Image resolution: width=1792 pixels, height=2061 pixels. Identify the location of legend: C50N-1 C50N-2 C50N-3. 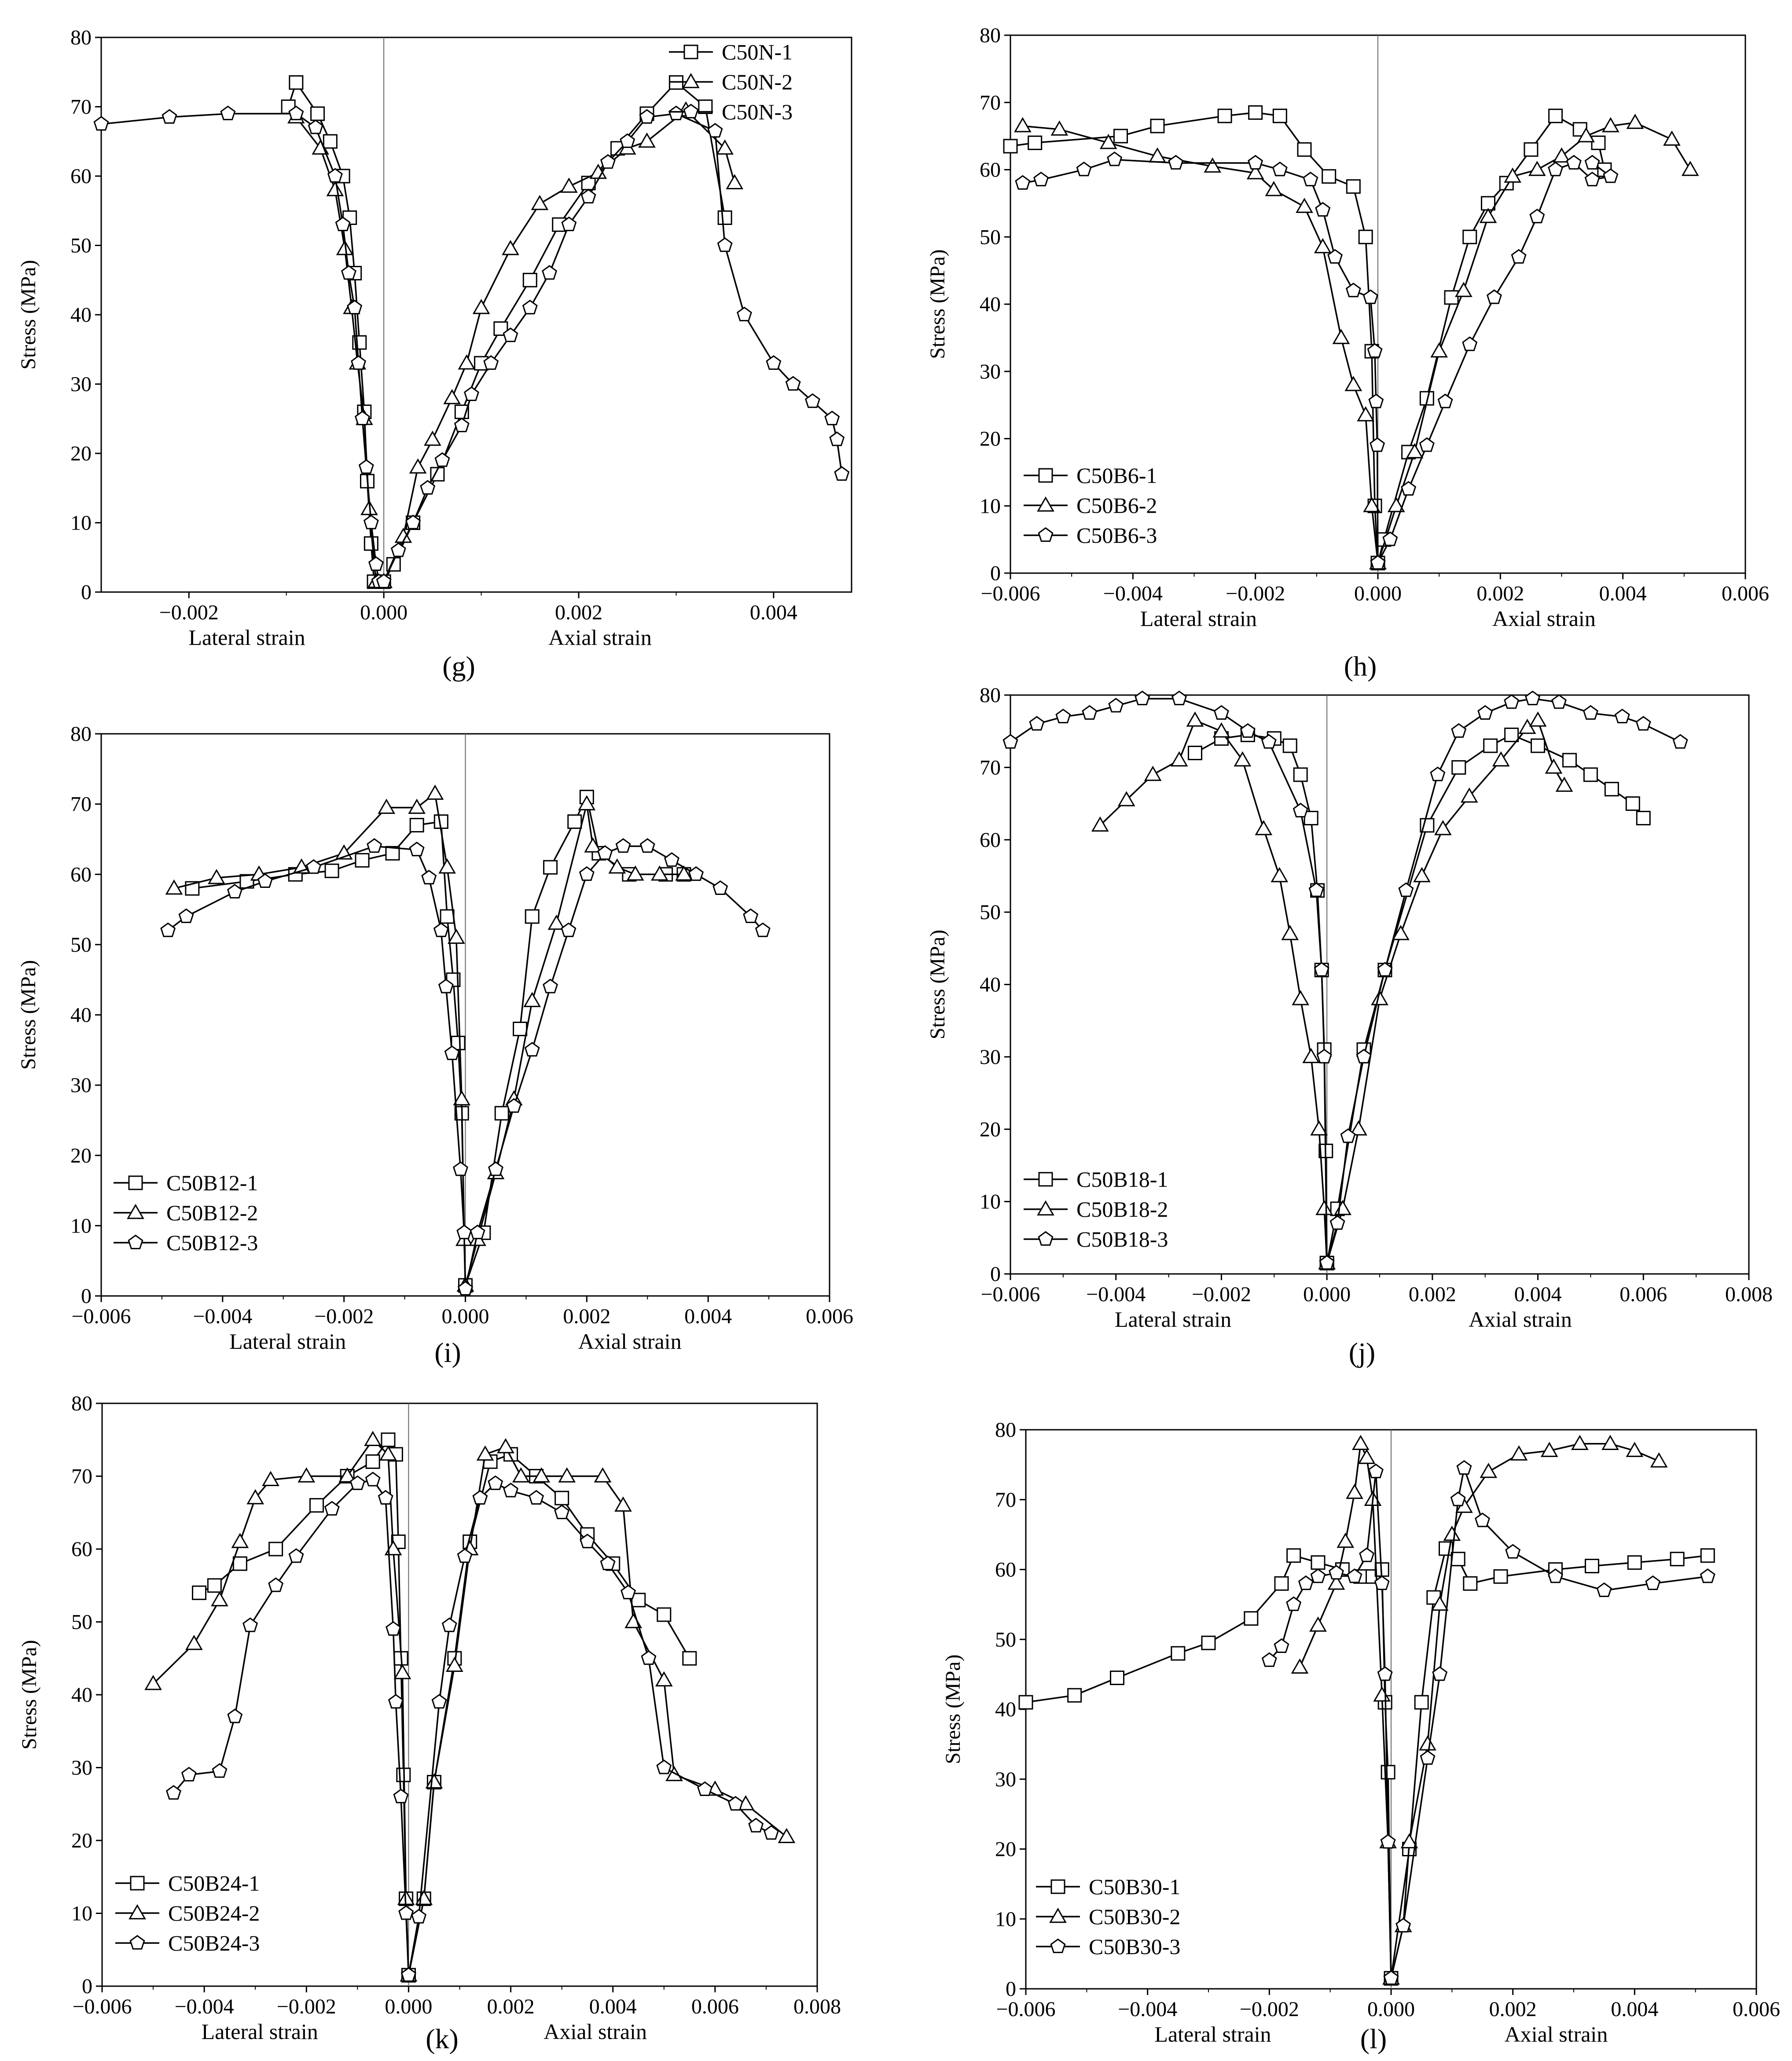
(731, 82).